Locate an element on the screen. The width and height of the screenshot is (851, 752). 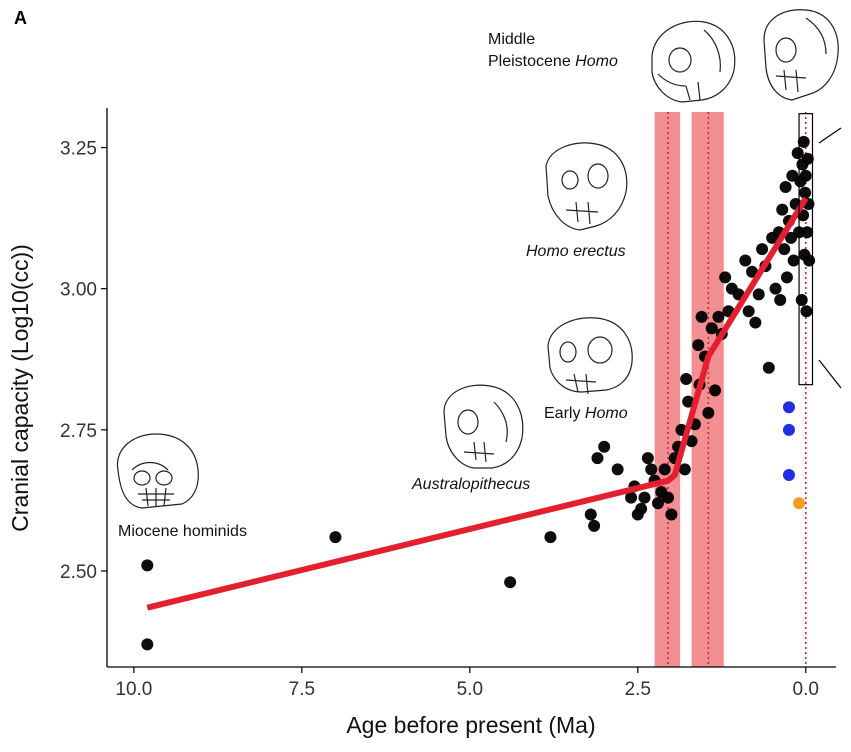
panel-label: A is located at coordinates (20, 18).